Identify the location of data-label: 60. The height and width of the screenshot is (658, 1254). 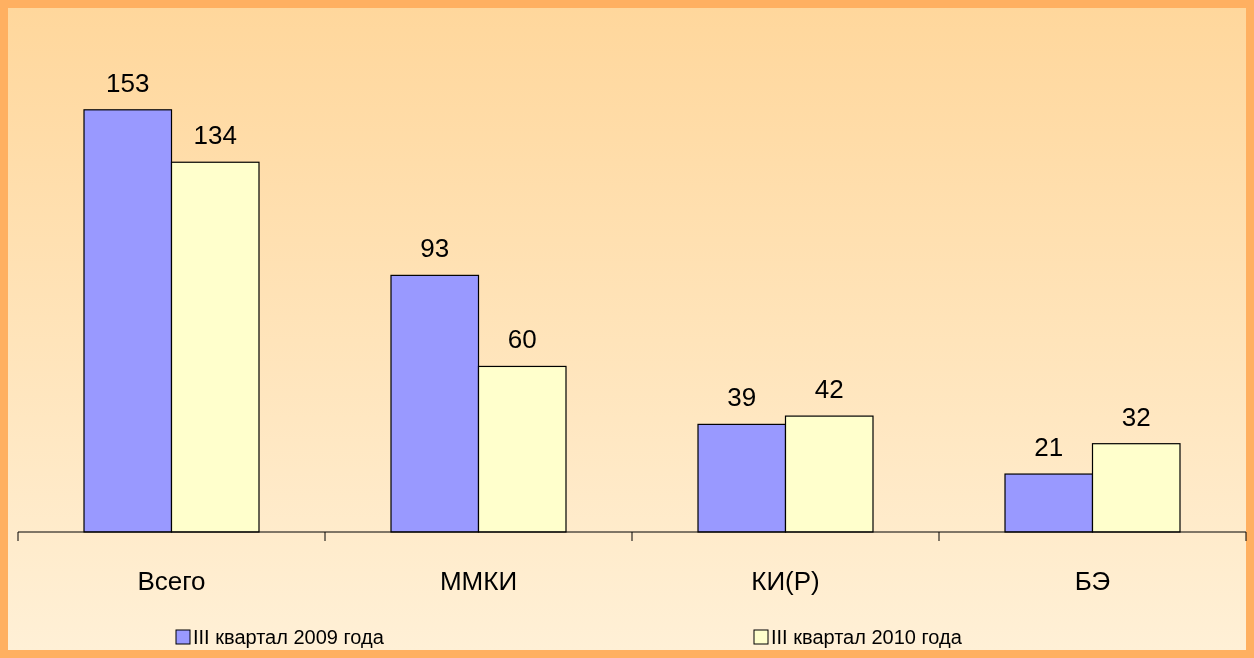
(522, 339).